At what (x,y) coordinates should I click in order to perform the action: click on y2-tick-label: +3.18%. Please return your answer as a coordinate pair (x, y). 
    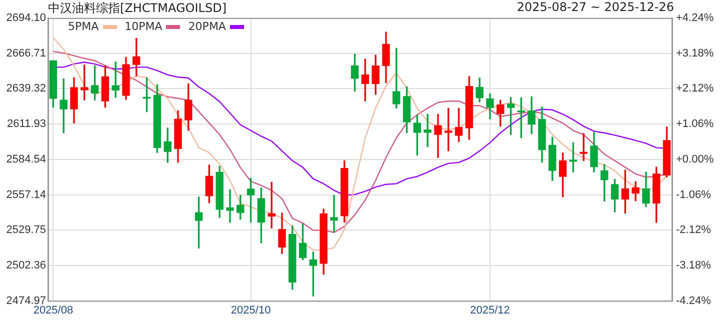
    Looking at the image, I should click on (695, 53).